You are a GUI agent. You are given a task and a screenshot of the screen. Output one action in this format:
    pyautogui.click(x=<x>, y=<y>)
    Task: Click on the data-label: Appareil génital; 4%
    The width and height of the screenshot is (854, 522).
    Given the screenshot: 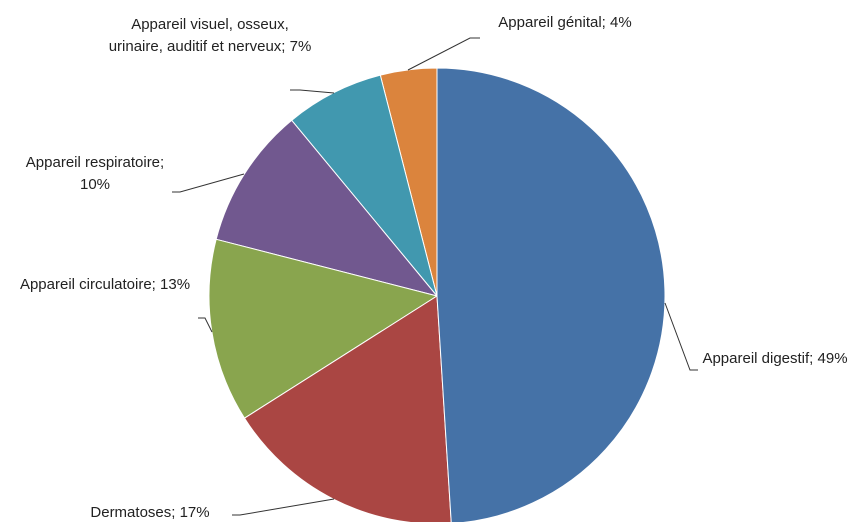 What is the action you would take?
    pyautogui.click(x=565, y=22)
    